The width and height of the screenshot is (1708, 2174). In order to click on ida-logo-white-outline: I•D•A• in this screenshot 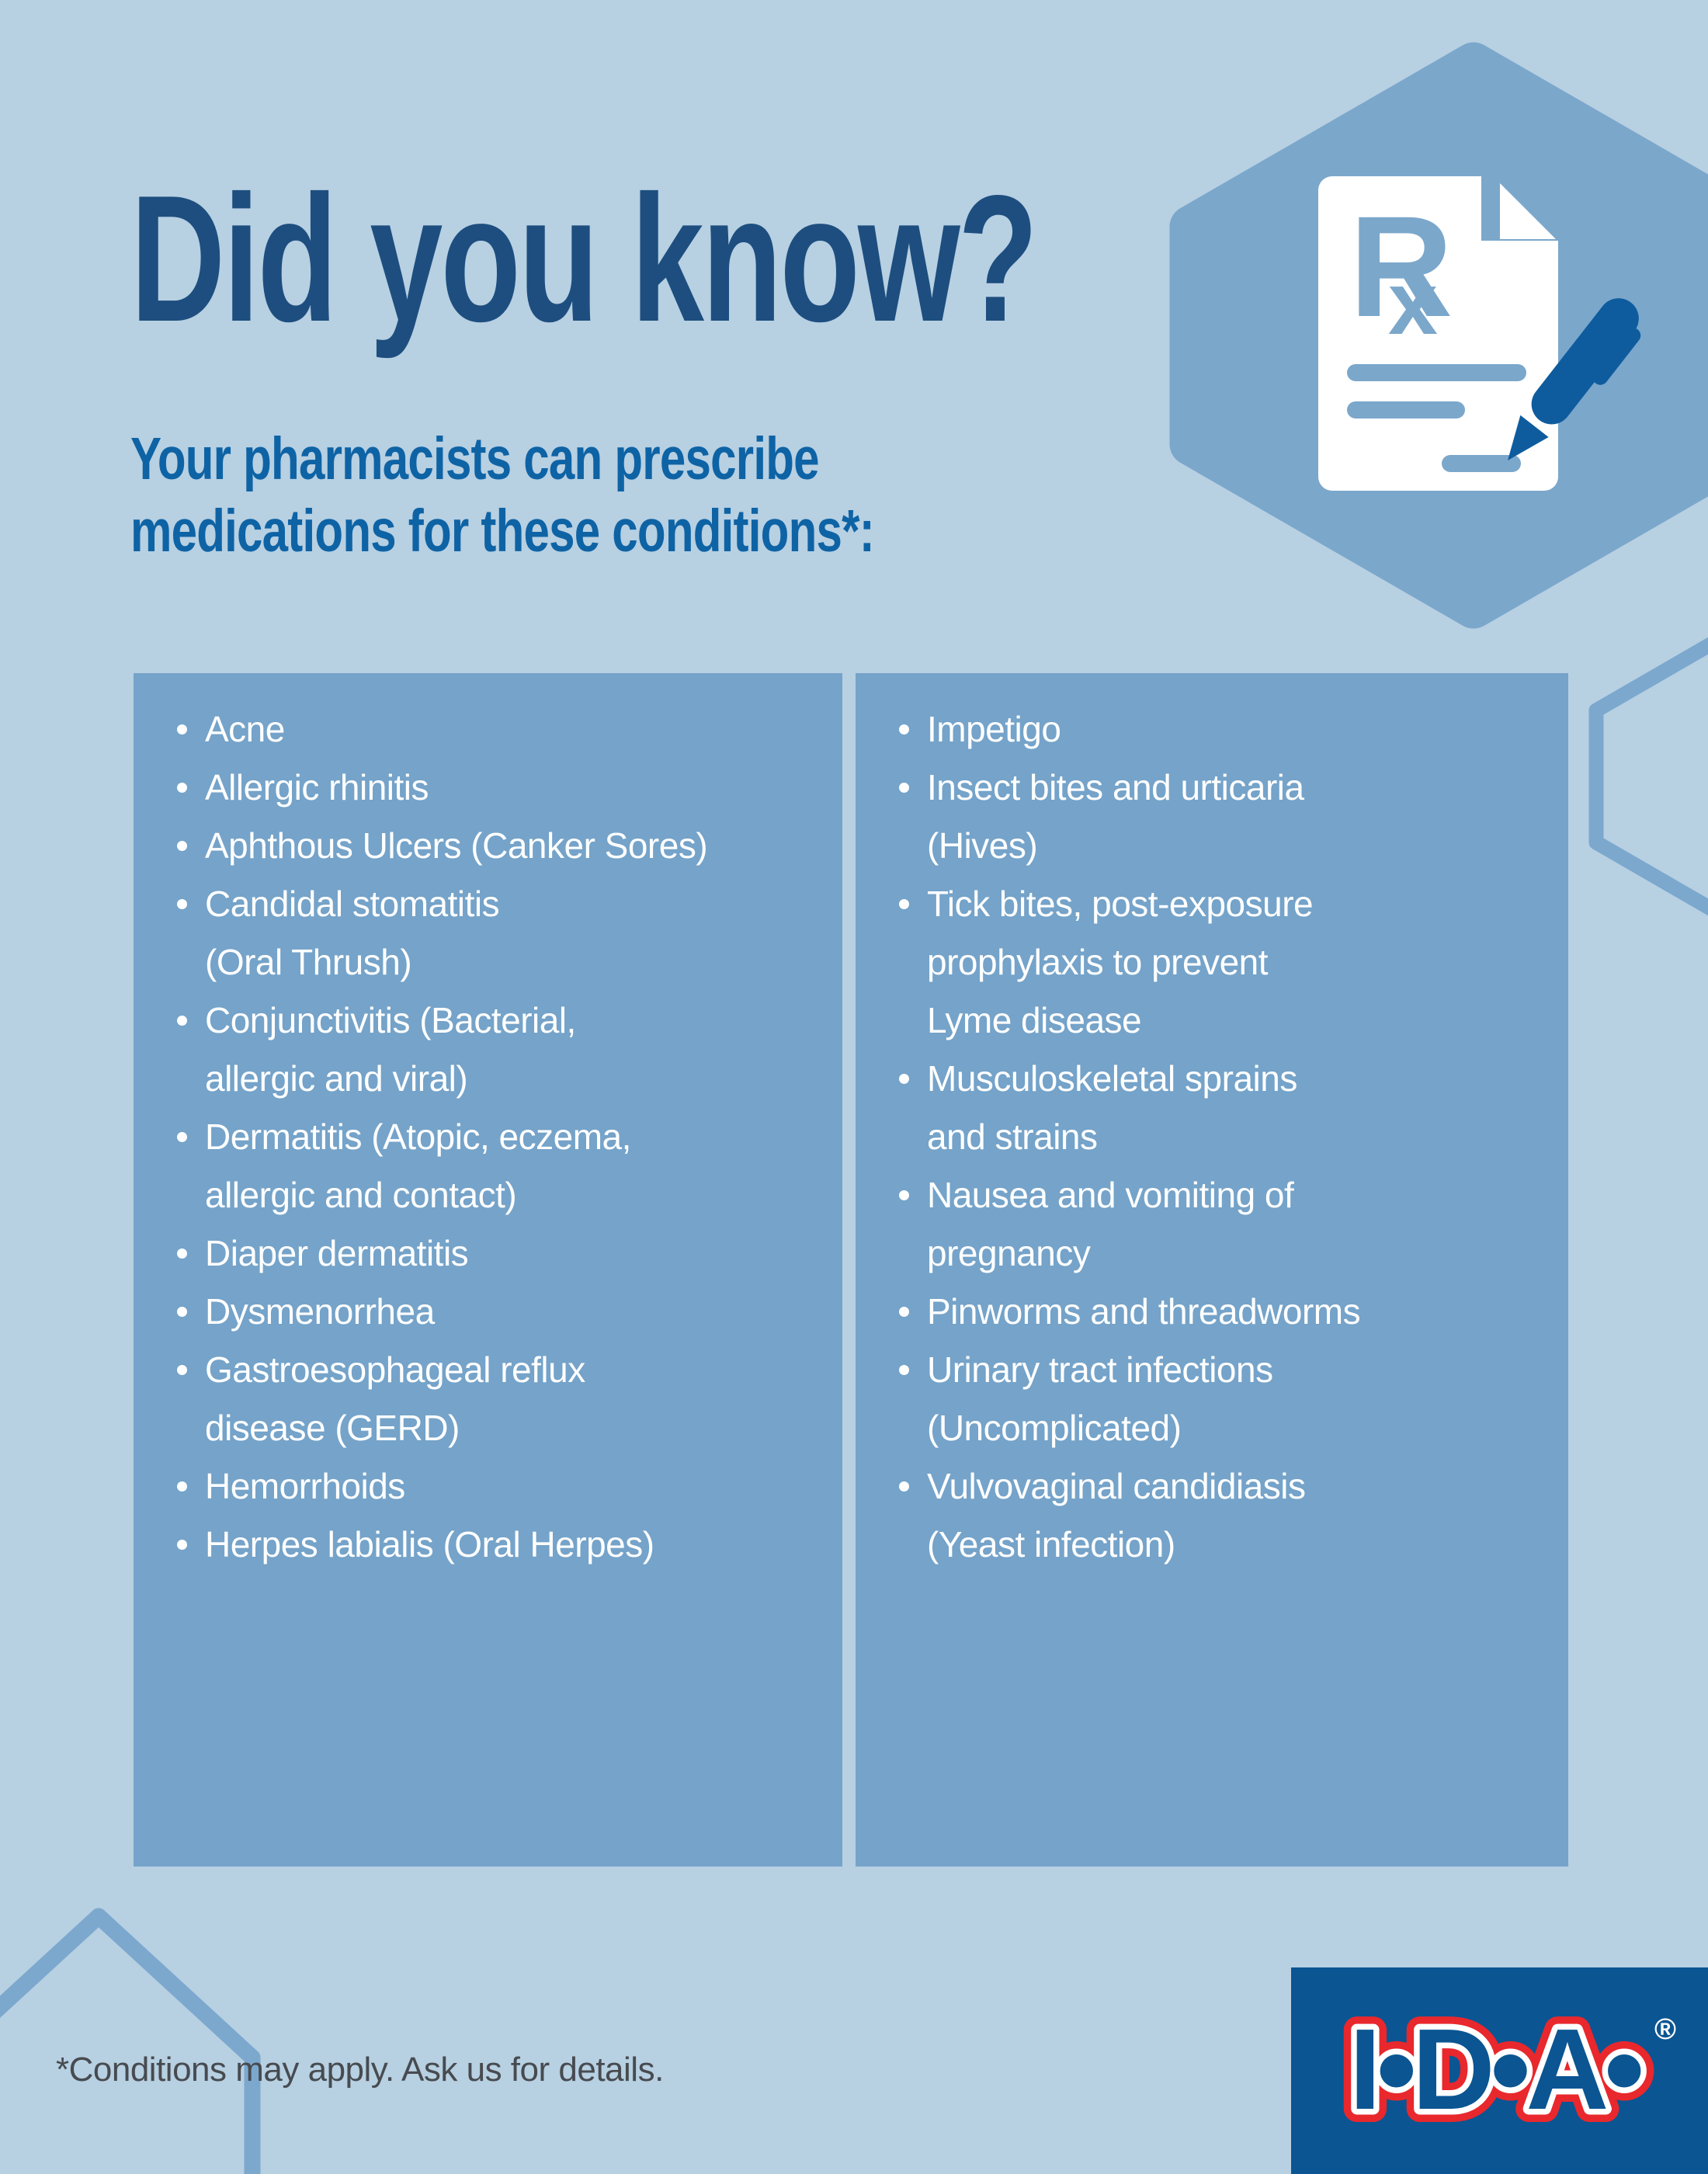, I will do `click(1495, 2070)`.